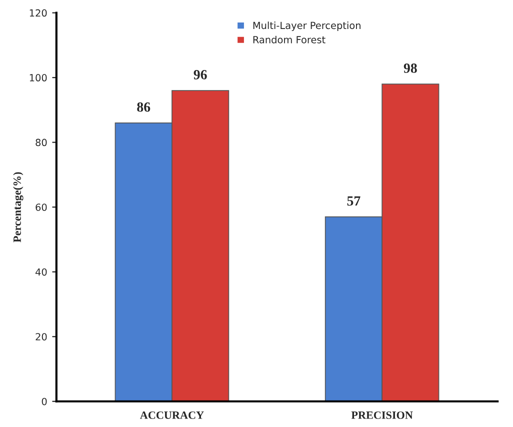  I want to click on y-tick-label: 120, so click(38, 13).